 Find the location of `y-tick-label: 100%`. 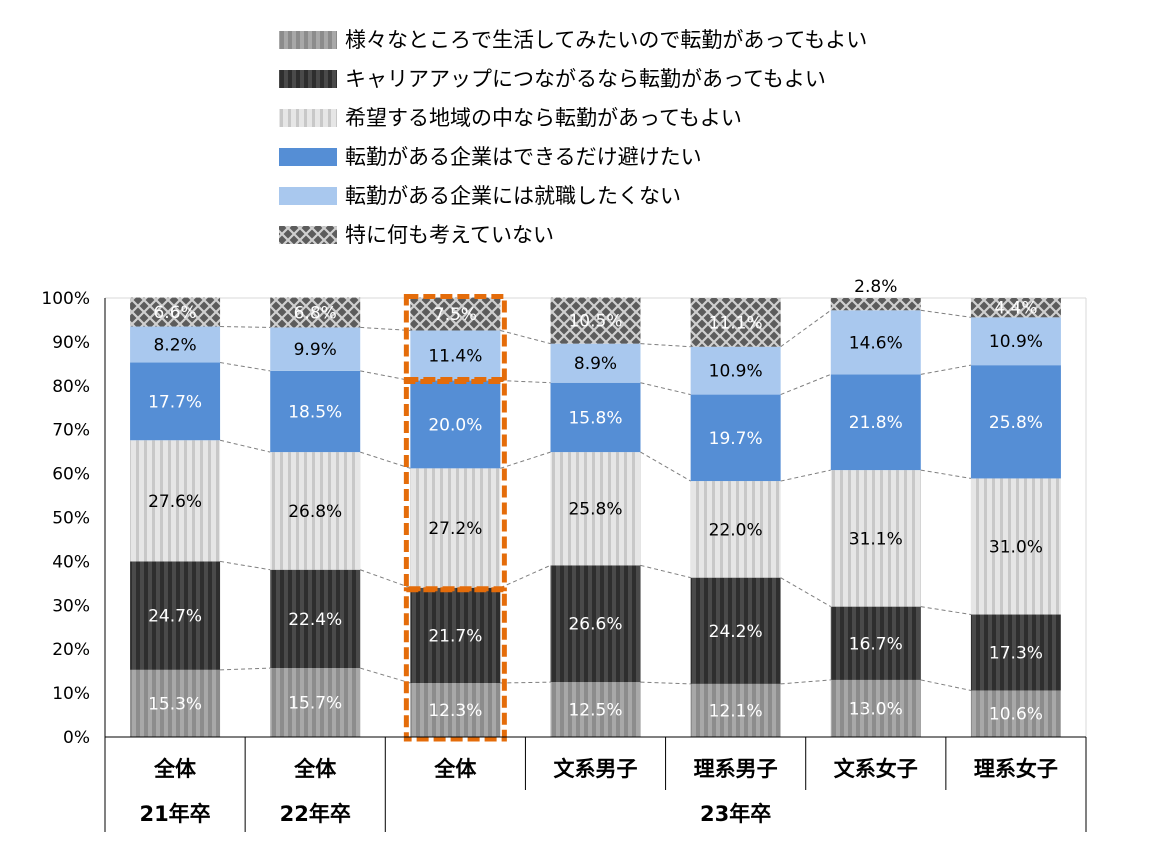

y-tick-label: 100% is located at coordinates (65, 299).